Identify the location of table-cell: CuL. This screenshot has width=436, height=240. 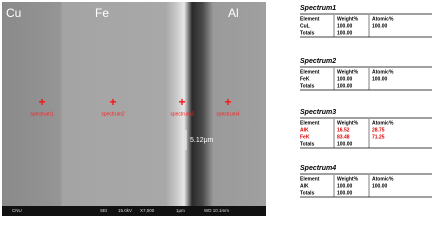
(305, 26).